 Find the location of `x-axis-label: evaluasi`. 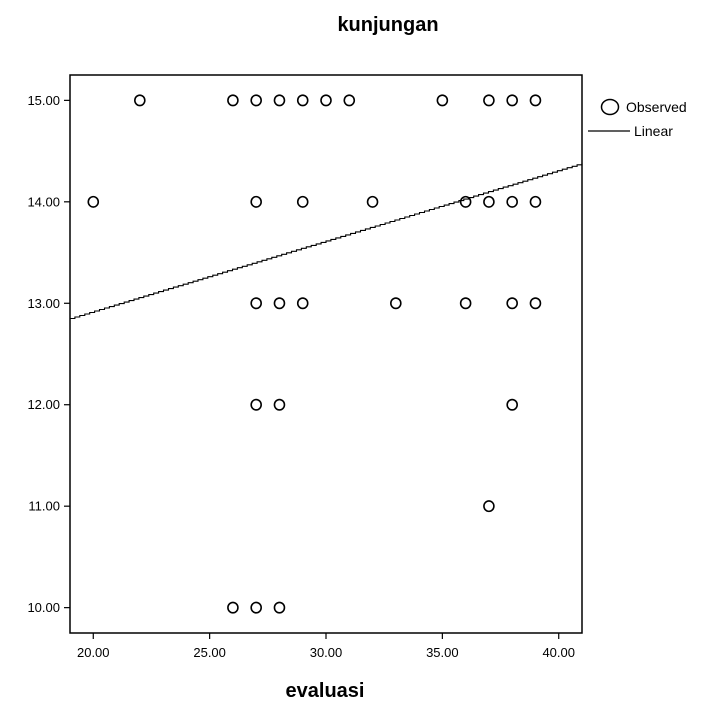

x-axis-label: evaluasi is located at coordinates (325, 691).